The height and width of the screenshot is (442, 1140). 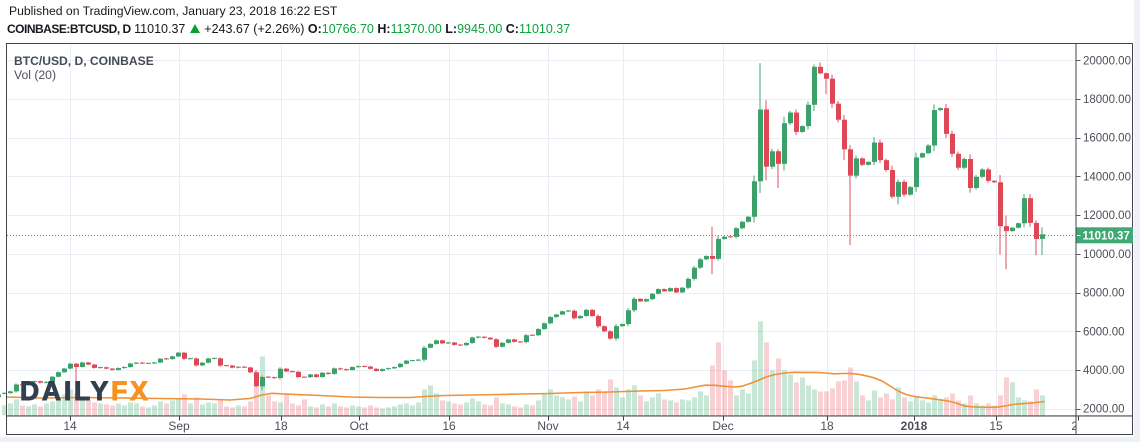 I want to click on svg-text: 15, so click(x=996, y=426).